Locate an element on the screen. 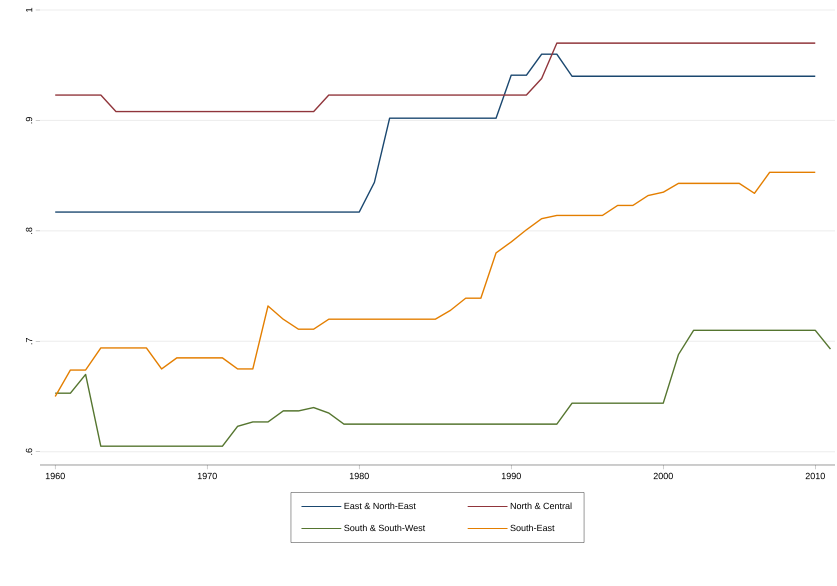 This screenshot has height=586, width=837. legend-label: South & South-West is located at coordinates (385, 528).